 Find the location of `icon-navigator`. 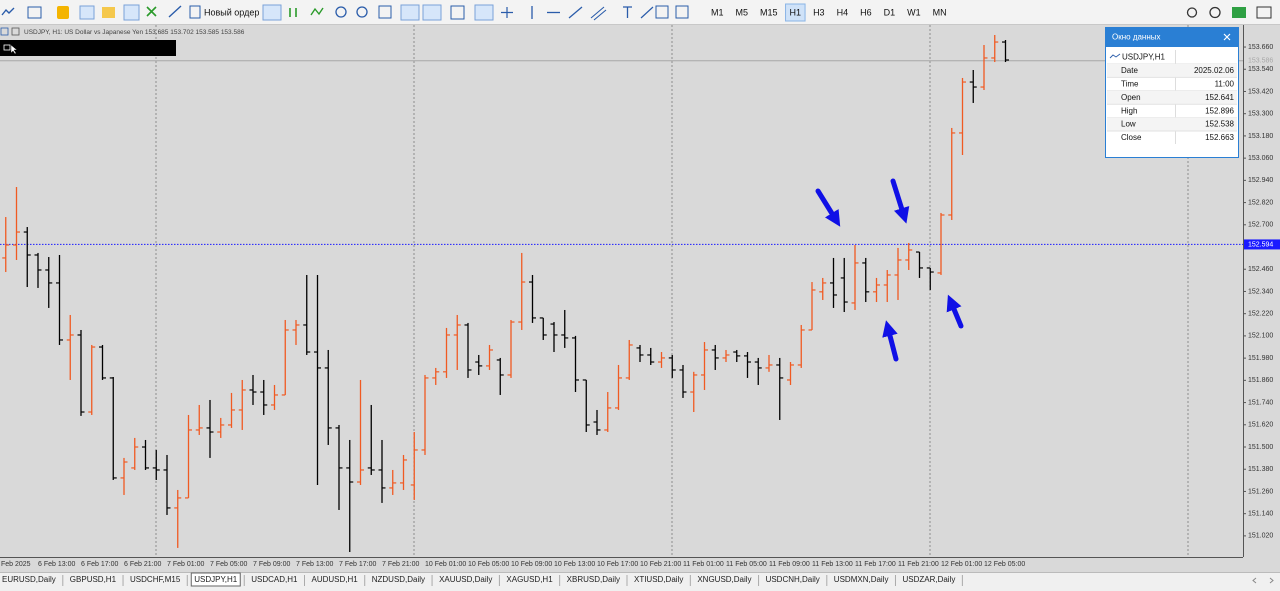

icon-navigator is located at coordinates (108, 12).